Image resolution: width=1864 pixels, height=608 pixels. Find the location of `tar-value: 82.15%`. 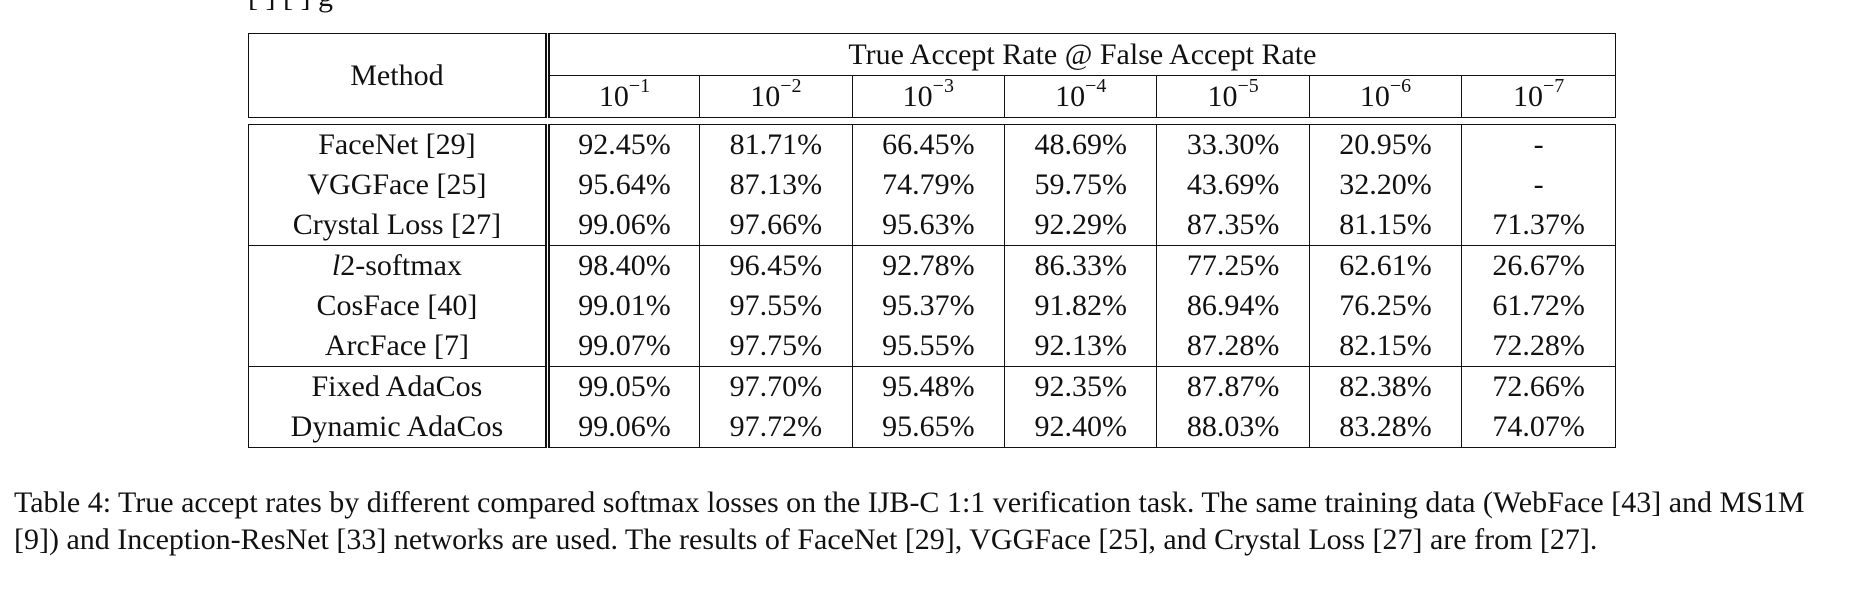

tar-value: 82.15% is located at coordinates (1385, 346).